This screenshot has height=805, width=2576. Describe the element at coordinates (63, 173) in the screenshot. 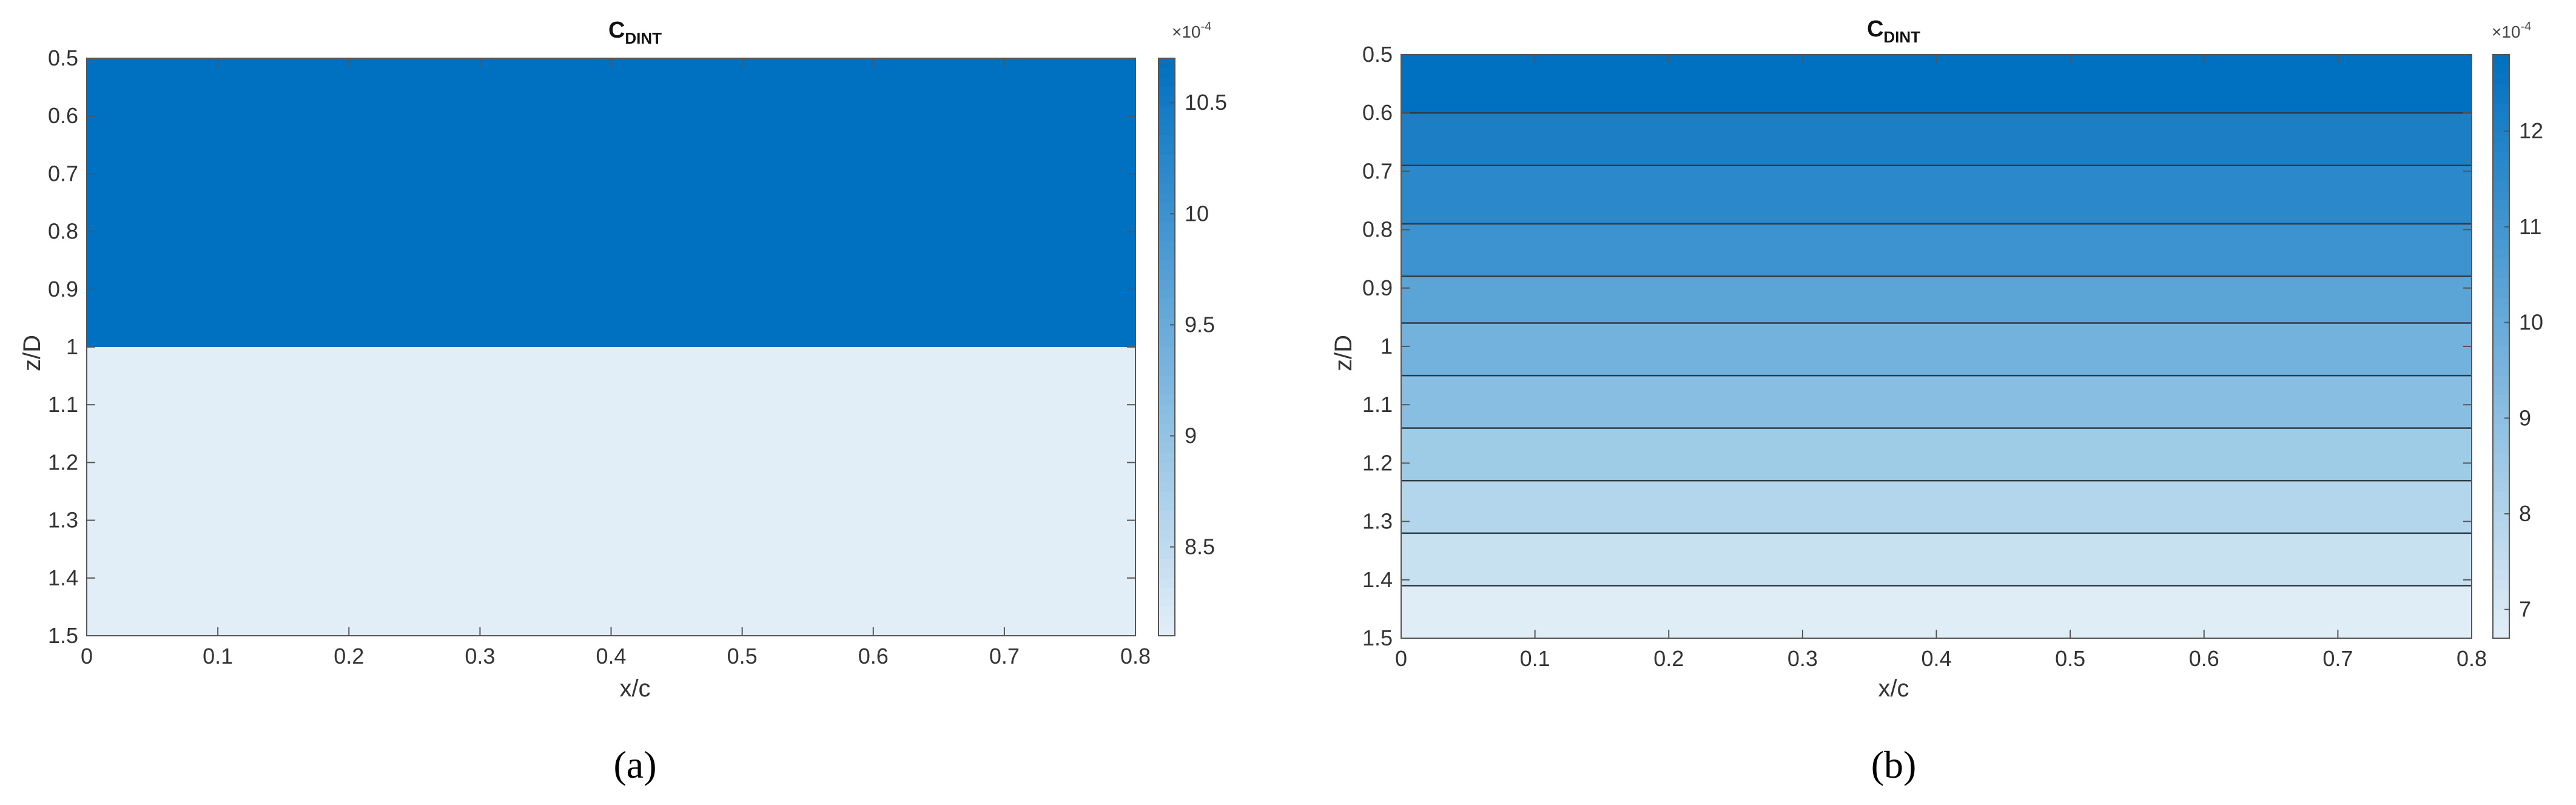

I see `chart-a-ytick-label-2: 0.7` at that location.